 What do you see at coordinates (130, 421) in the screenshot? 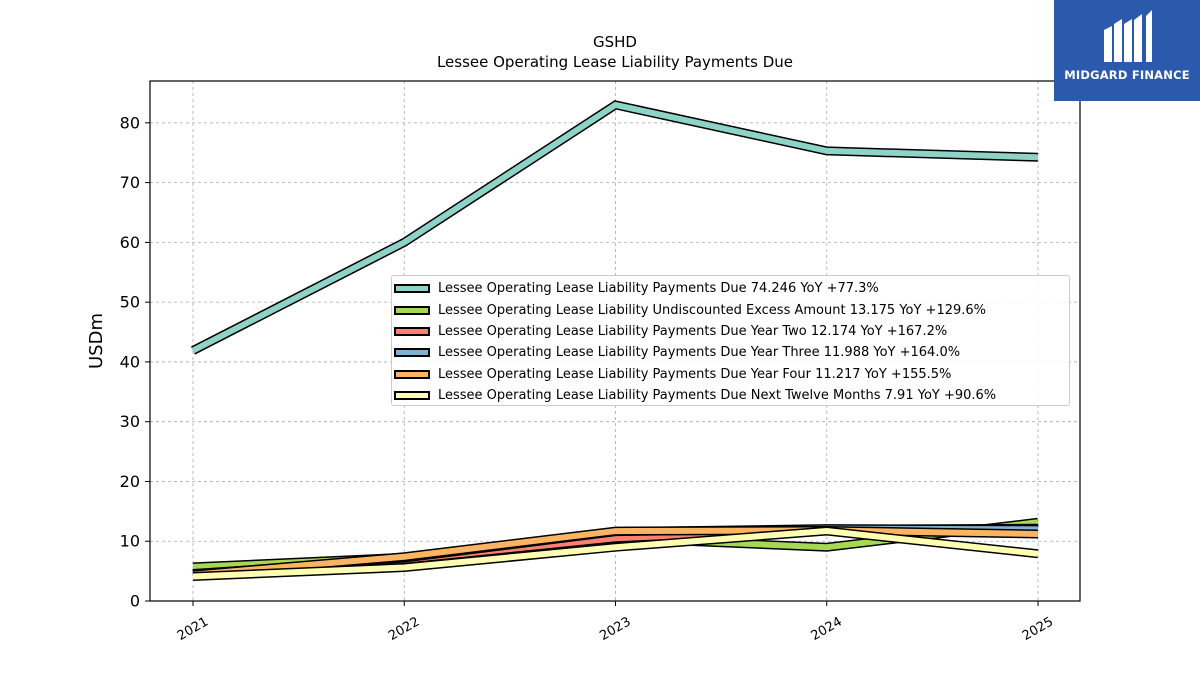
I see `y-tick-label: 30` at bounding box center [130, 421].